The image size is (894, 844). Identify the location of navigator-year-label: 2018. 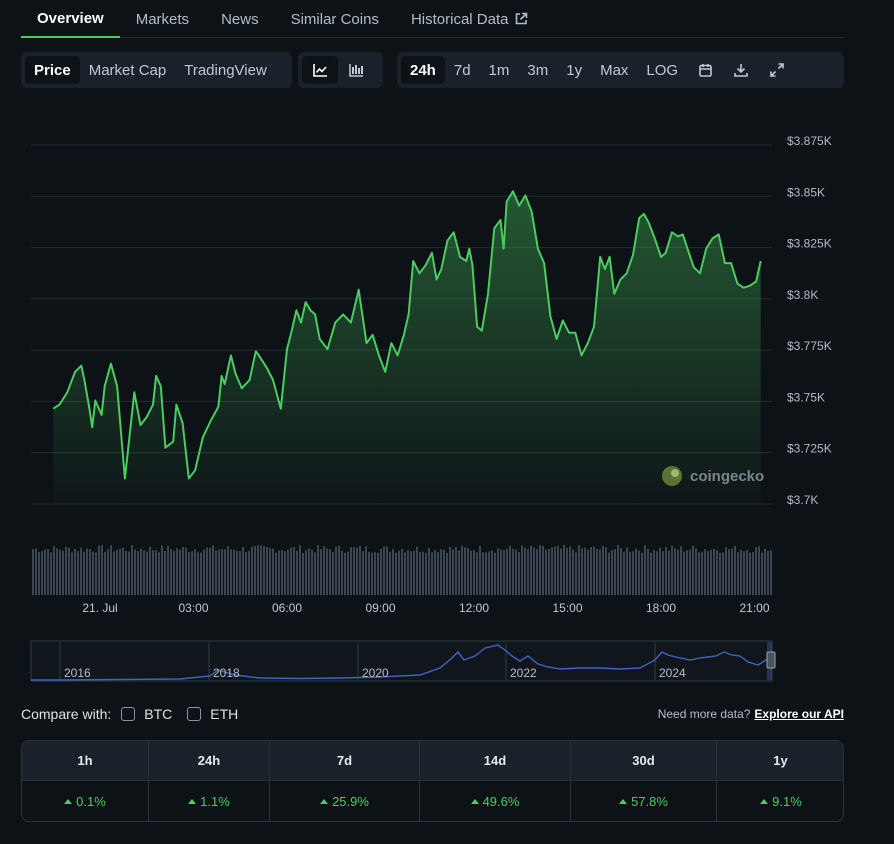
(226, 673).